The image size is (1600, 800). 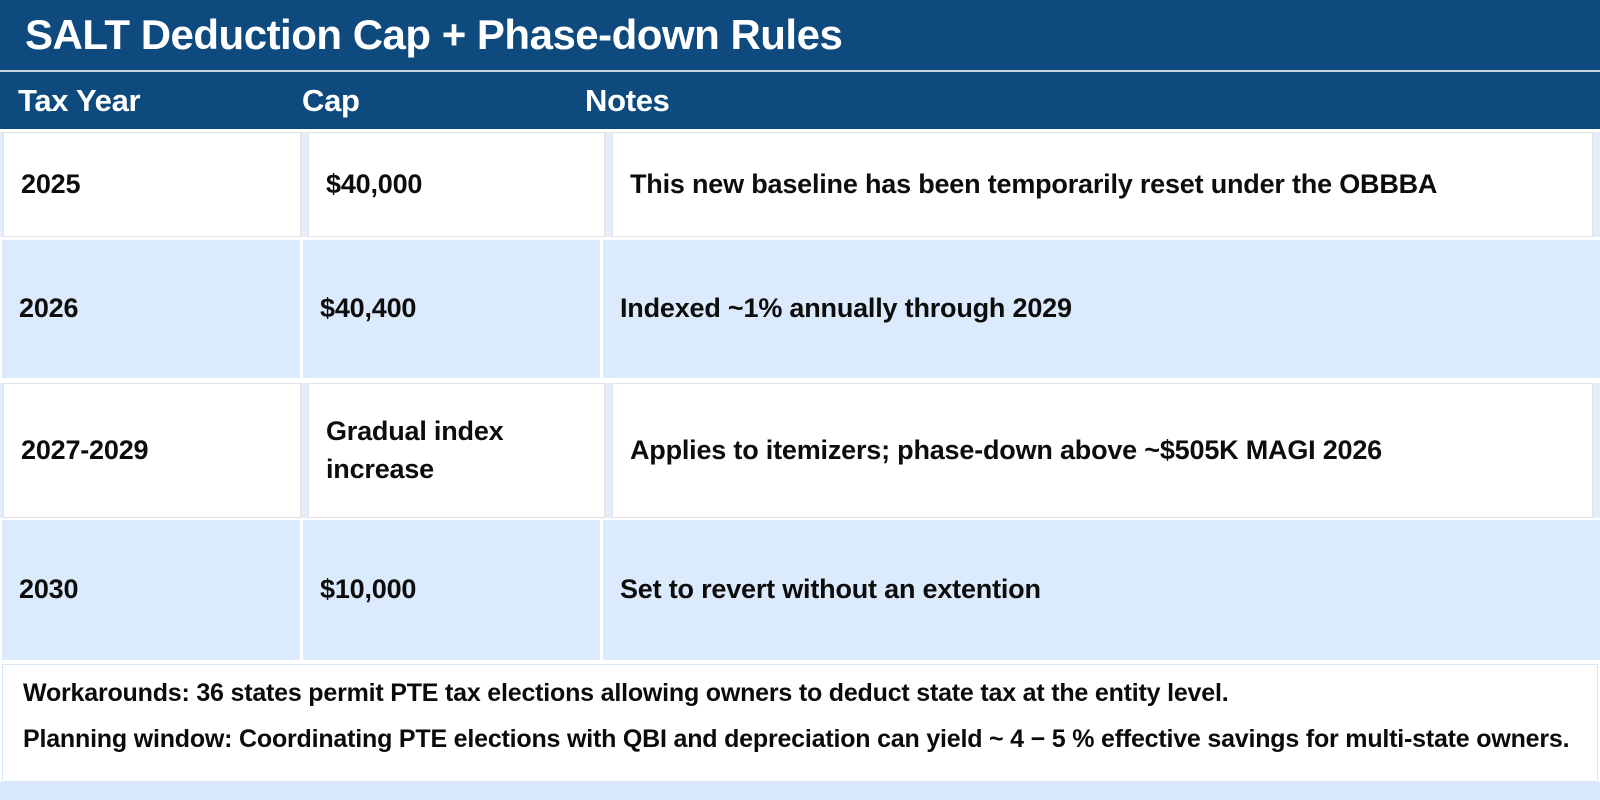 I want to click on cell-tax-year: 2027-2029, so click(x=152, y=450).